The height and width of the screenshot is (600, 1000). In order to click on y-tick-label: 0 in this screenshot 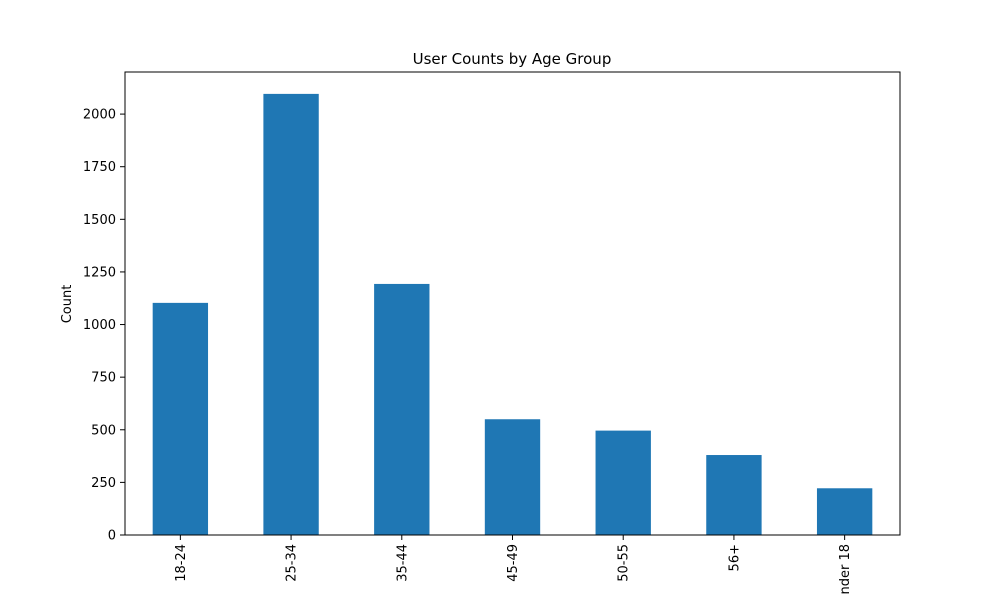, I will do `click(112, 536)`.